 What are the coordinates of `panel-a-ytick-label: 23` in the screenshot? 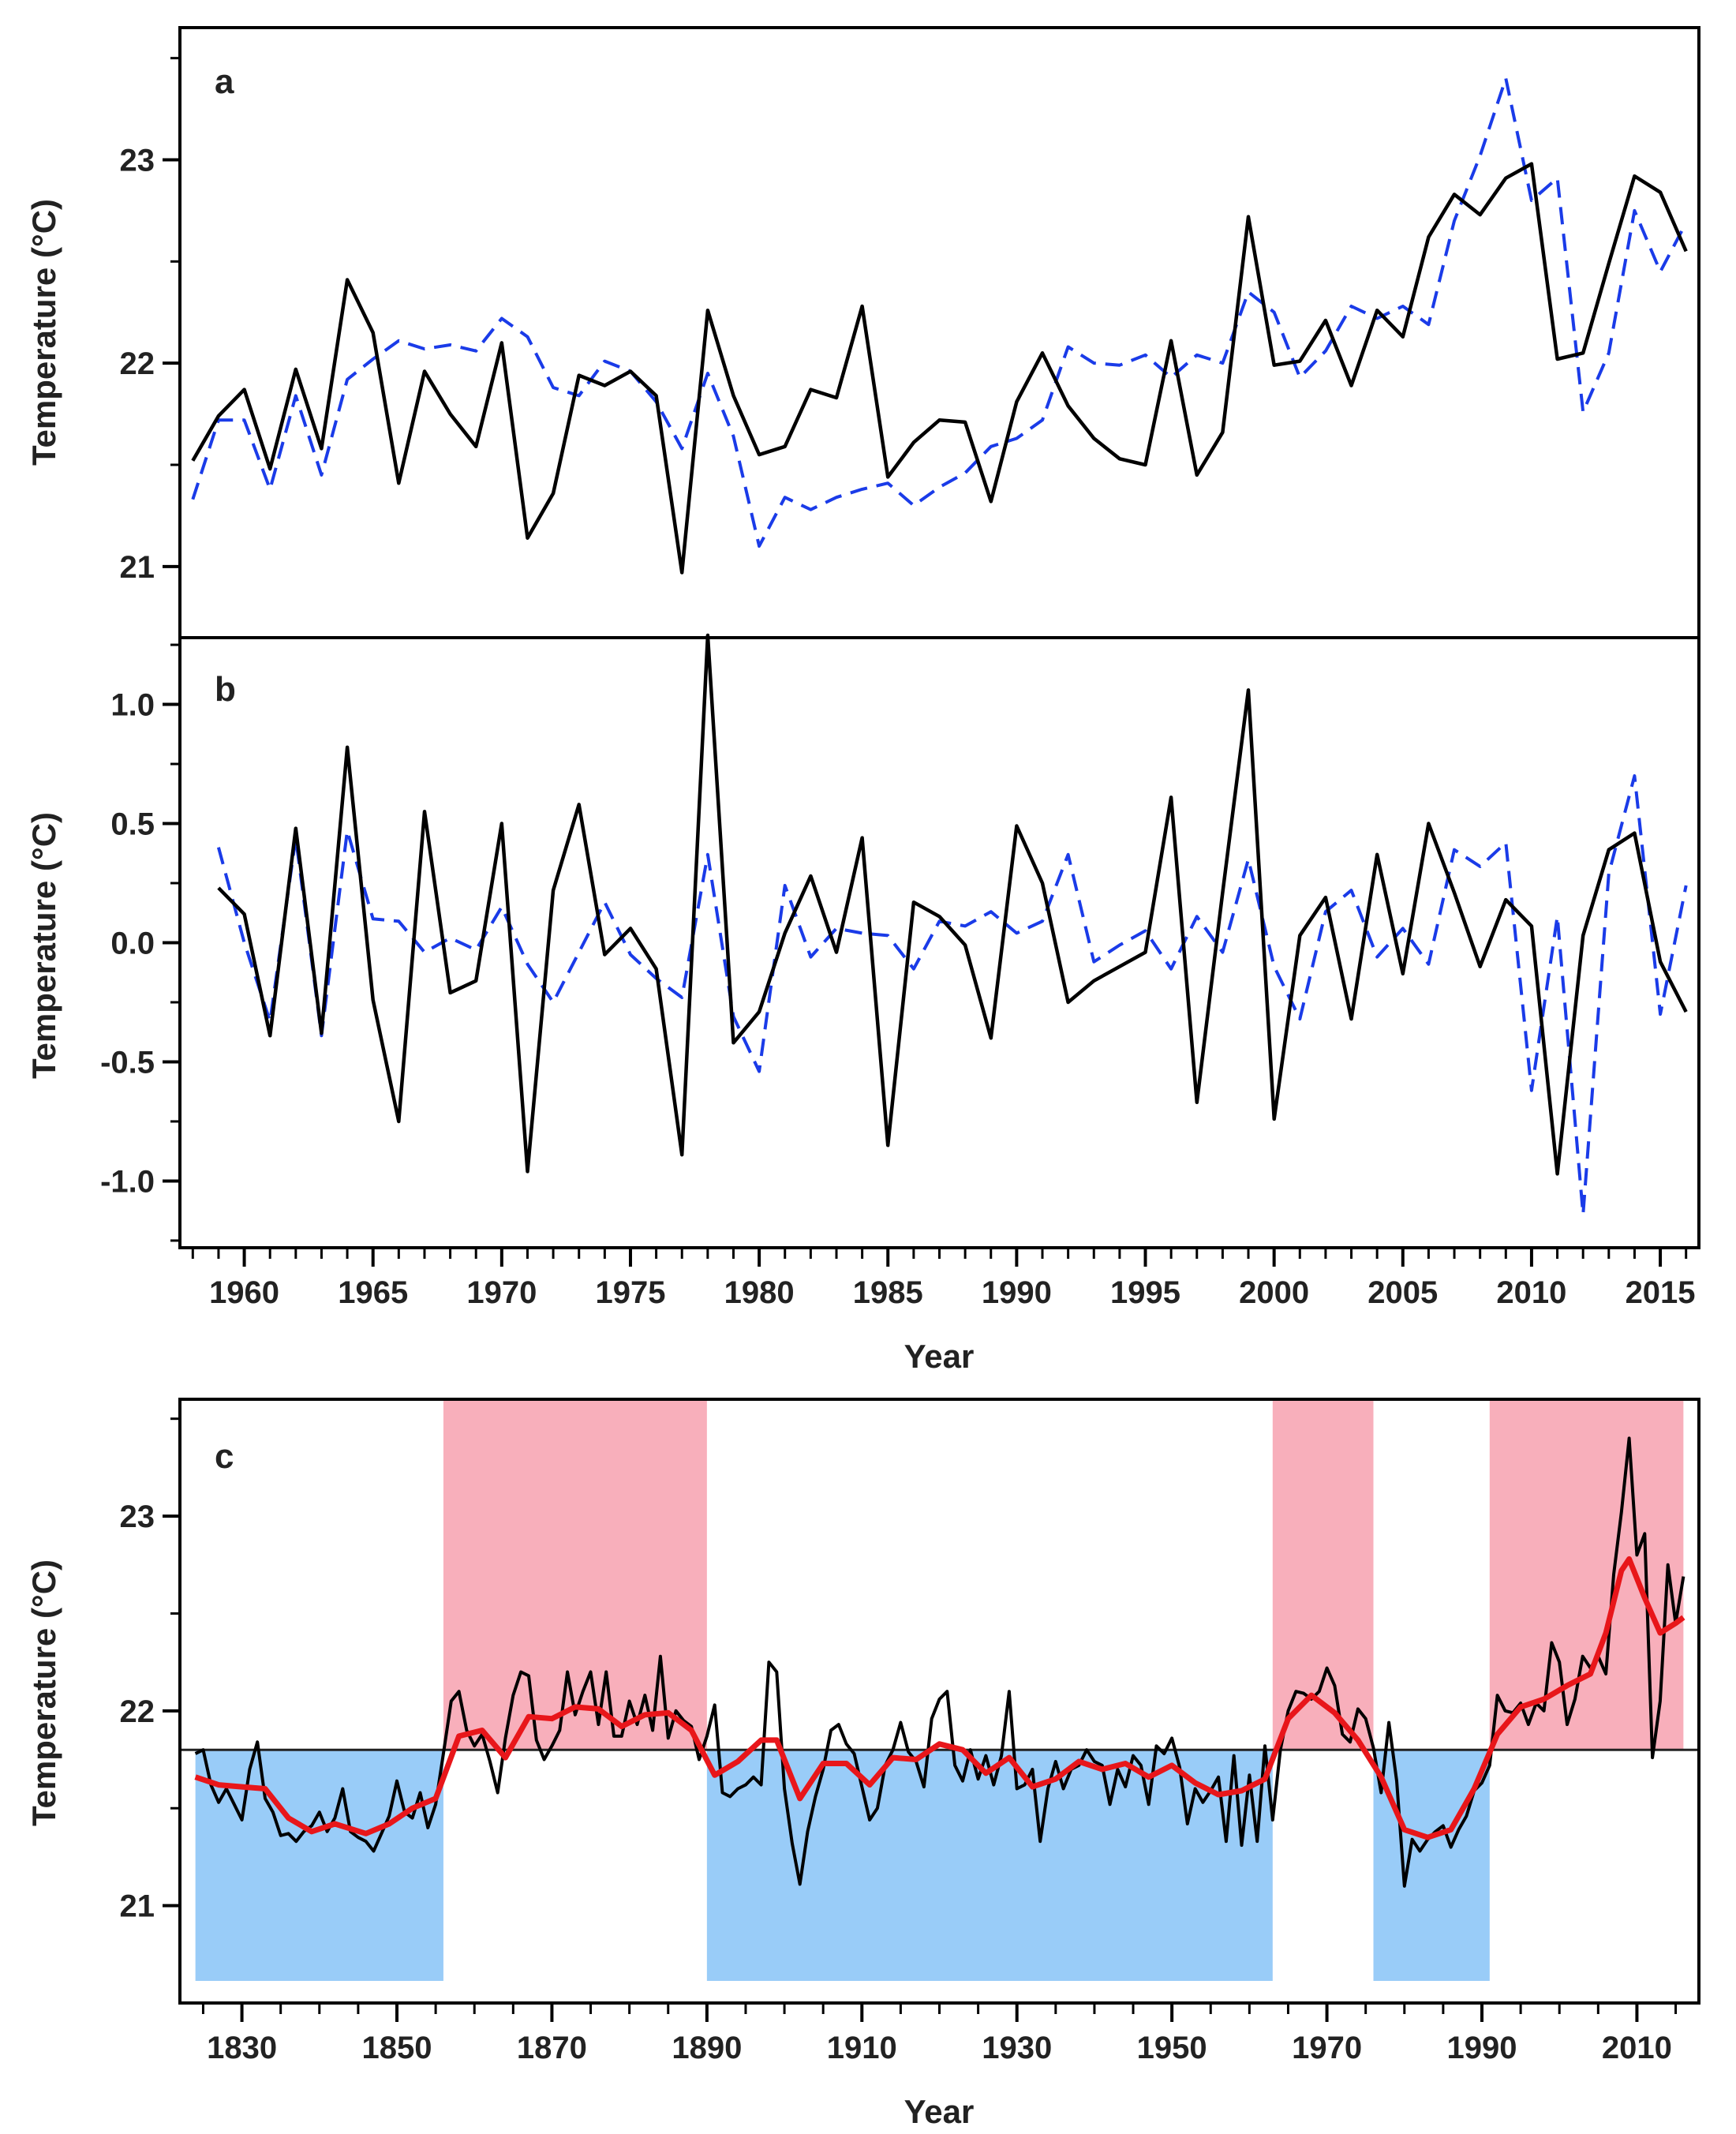 It's located at (137, 160).